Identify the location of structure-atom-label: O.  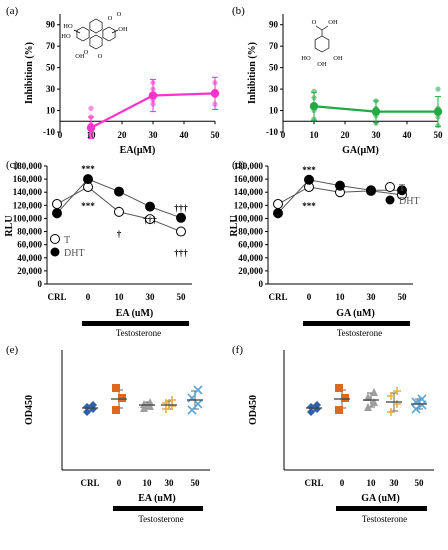
(100, 56).